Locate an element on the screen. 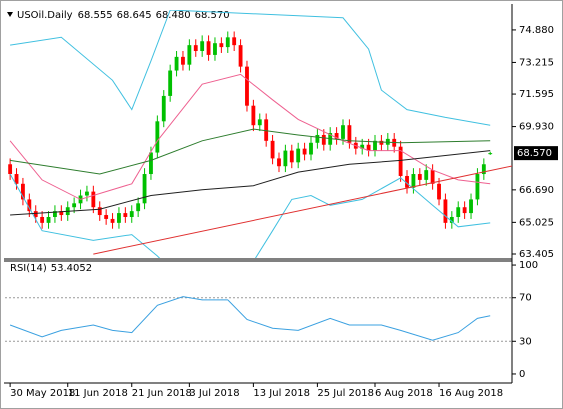 The width and height of the screenshot is (563, 409). y-tick-label: 73.215 is located at coordinates (536, 62).